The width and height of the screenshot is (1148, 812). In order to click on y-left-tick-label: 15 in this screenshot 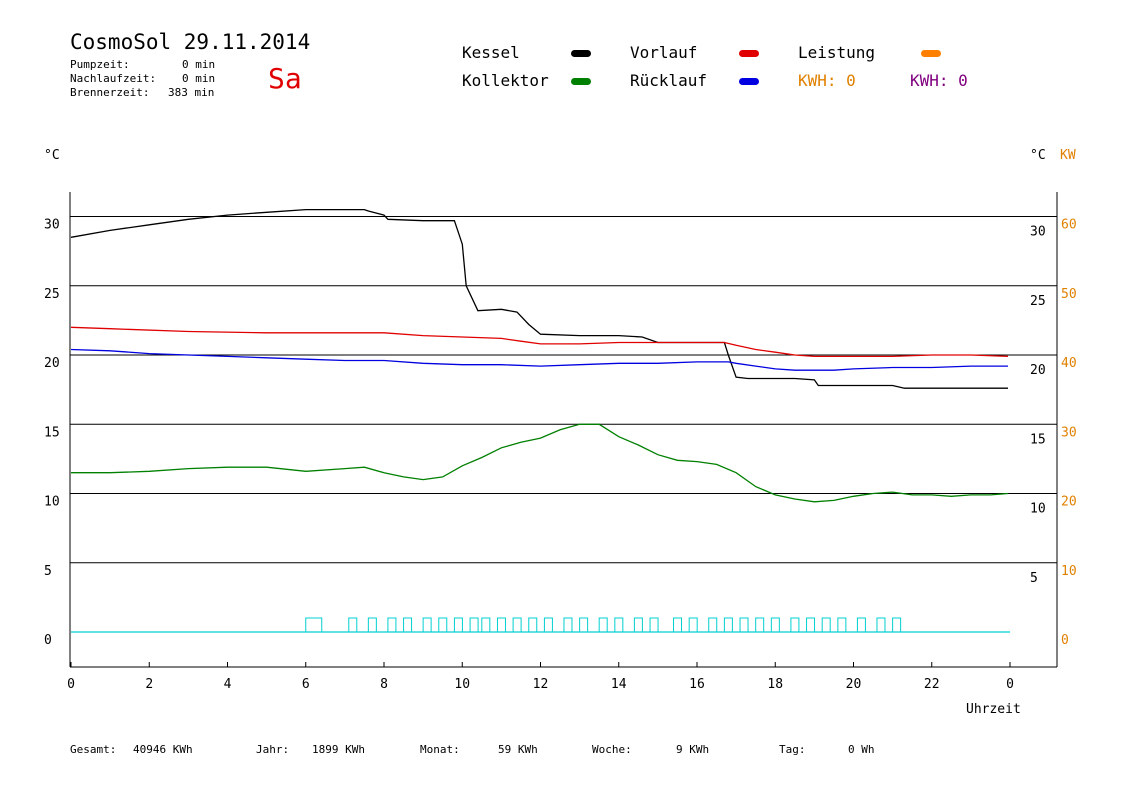, I will do `click(52, 432)`.